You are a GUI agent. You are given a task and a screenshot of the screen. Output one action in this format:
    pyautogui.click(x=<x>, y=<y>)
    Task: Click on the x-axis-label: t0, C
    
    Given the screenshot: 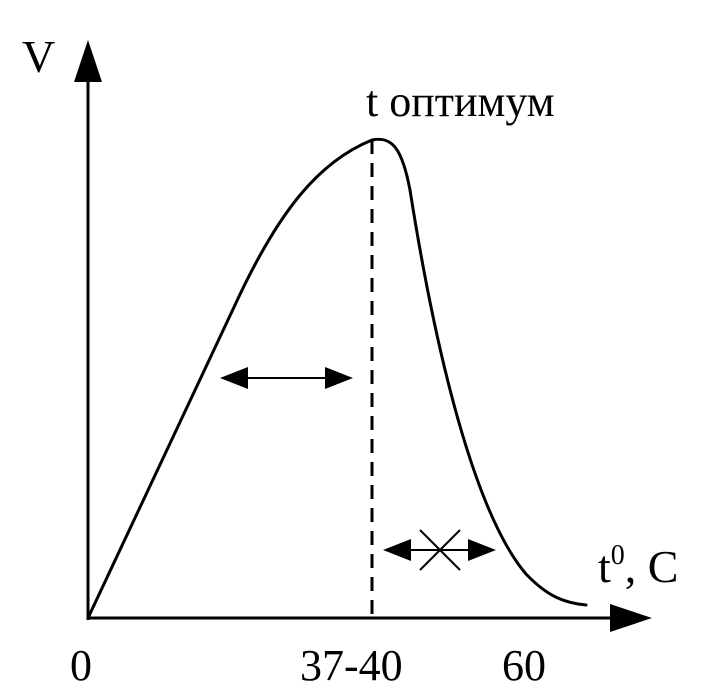 What is the action you would take?
    pyautogui.click(x=638, y=566)
    